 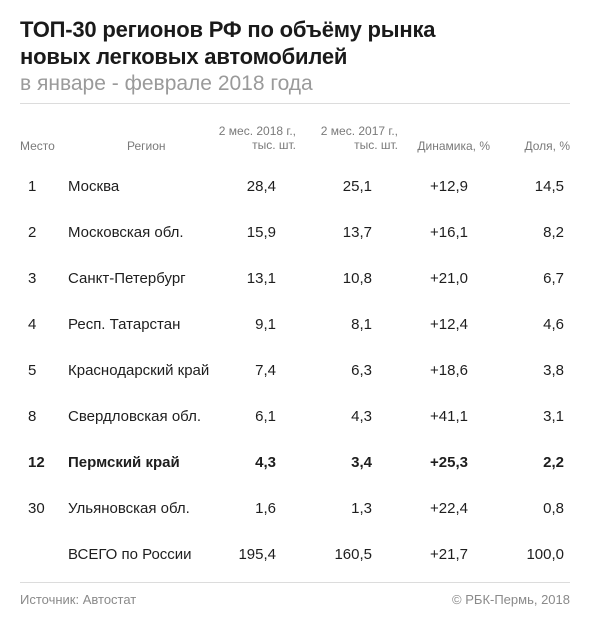 I want to click on row-share: 6,7, so click(x=553, y=278).